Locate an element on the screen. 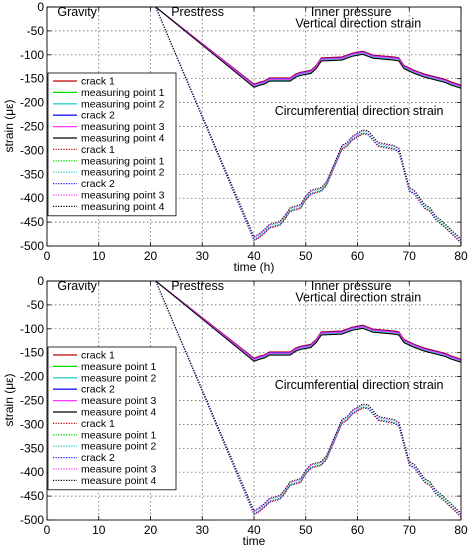  annotation-4: Vertical direction strain is located at coordinates (358, 298).